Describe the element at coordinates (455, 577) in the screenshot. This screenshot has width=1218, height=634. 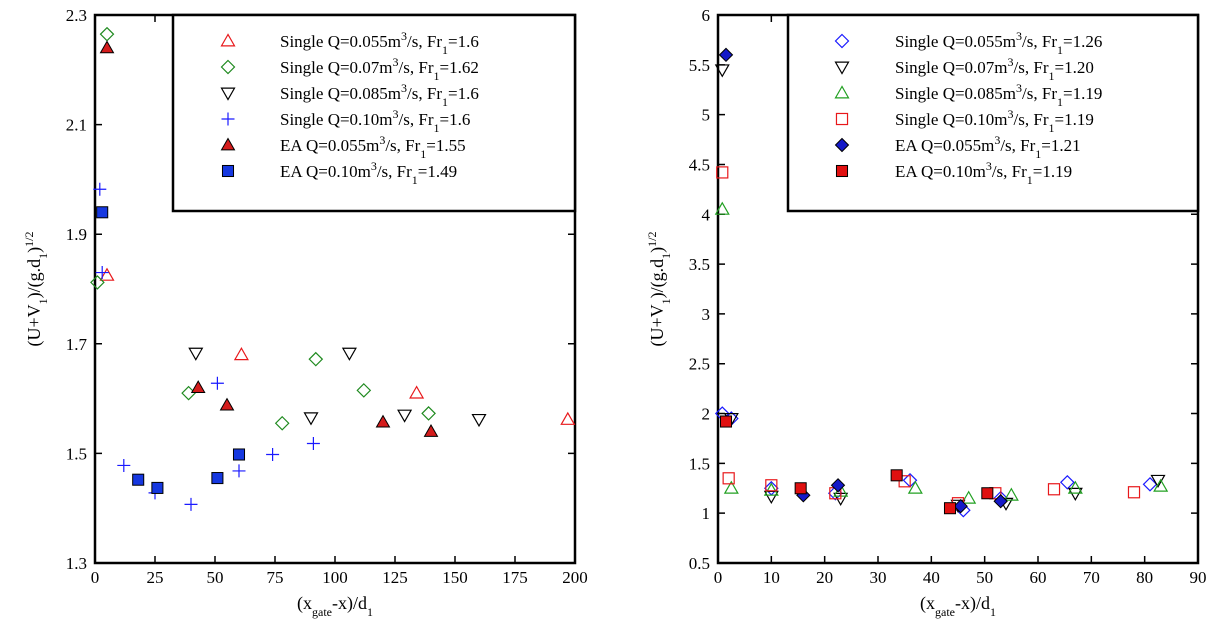
I see `x-tick-label: 150` at that location.